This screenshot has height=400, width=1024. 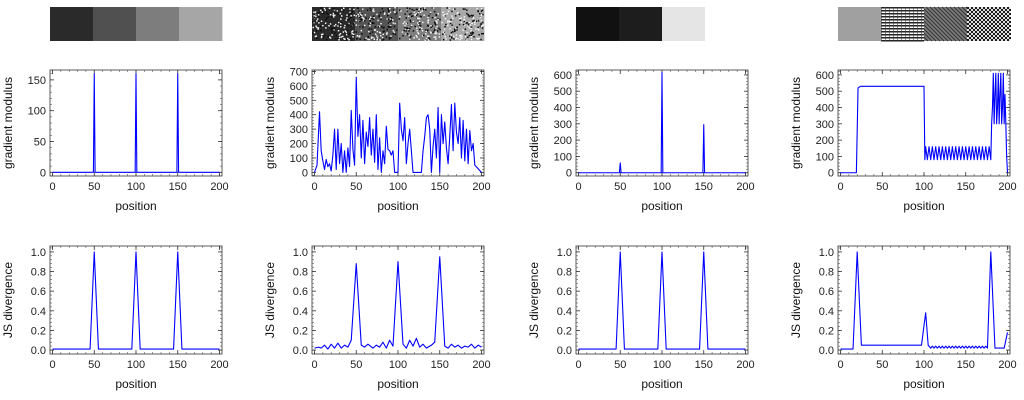 What do you see at coordinates (356, 365) in the screenshot?
I see `x-tick-label: 50` at bounding box center [356, 365].